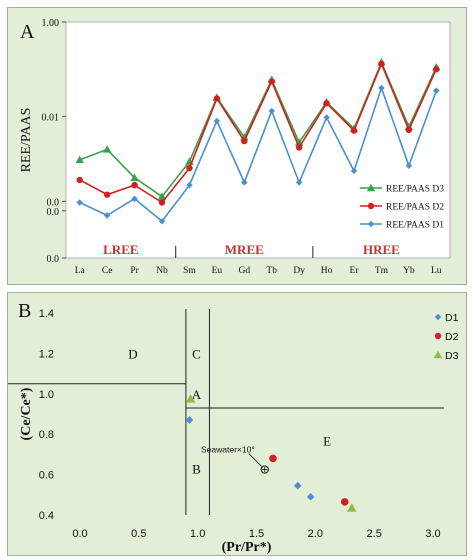 The width and height of the screenshot is (472, 560). I want to click on x-tick-label: 2.5, so click(374, 534).